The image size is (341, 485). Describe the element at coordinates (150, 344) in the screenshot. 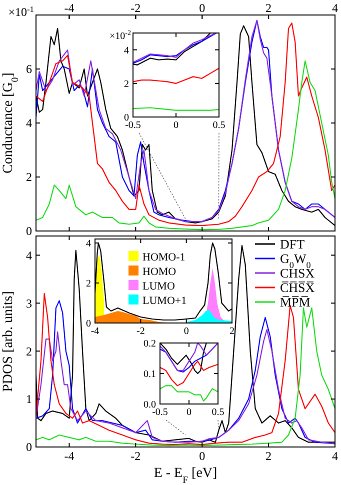

I see `y-tick-label: 0.2` at that location.